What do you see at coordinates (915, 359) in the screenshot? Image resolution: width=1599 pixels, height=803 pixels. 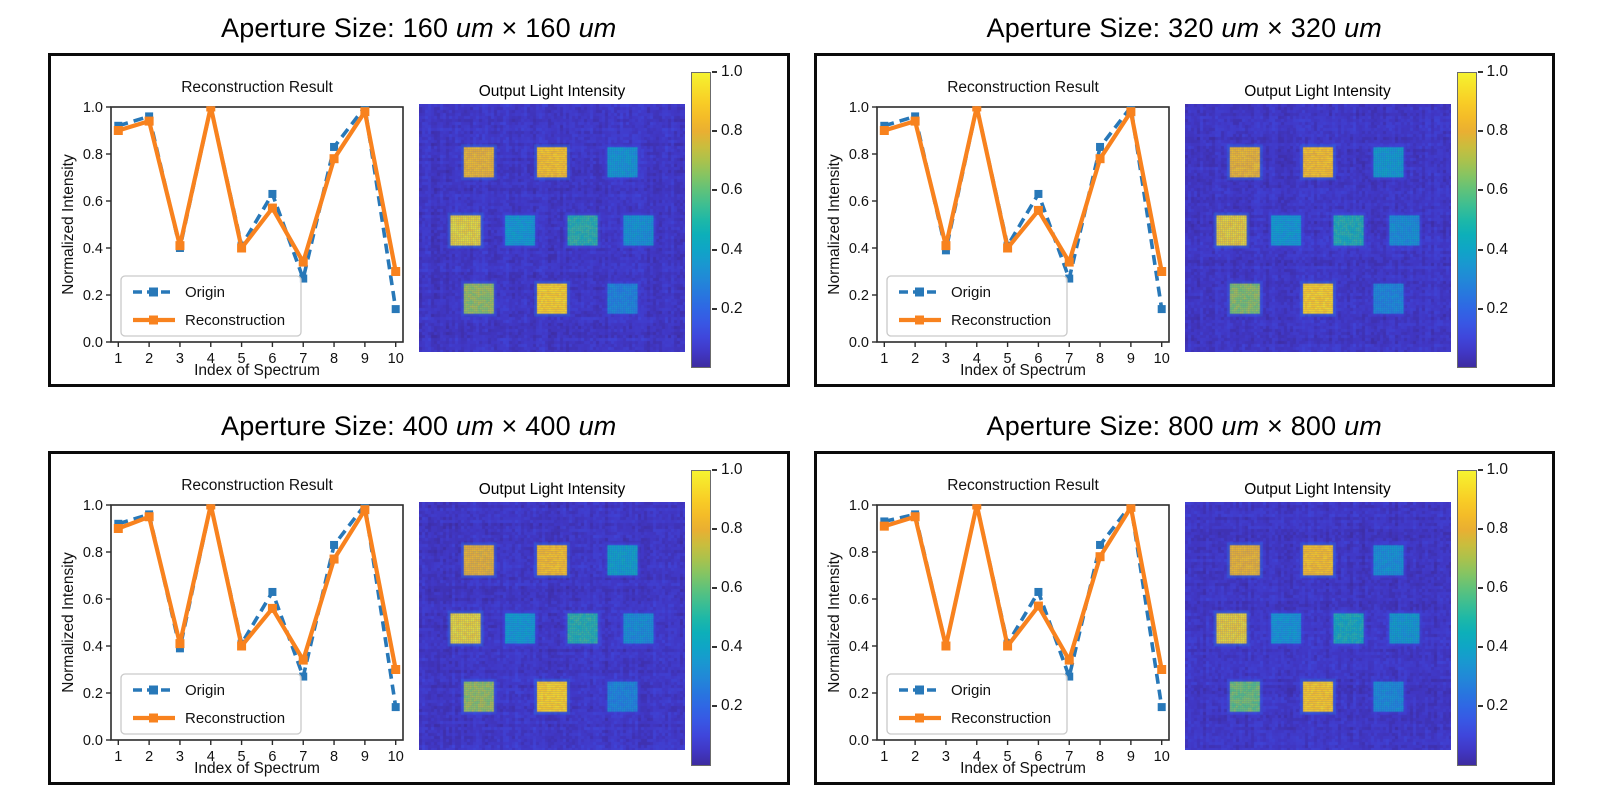 I see `x-tick-label: 2` at bounding box center [915, 359].